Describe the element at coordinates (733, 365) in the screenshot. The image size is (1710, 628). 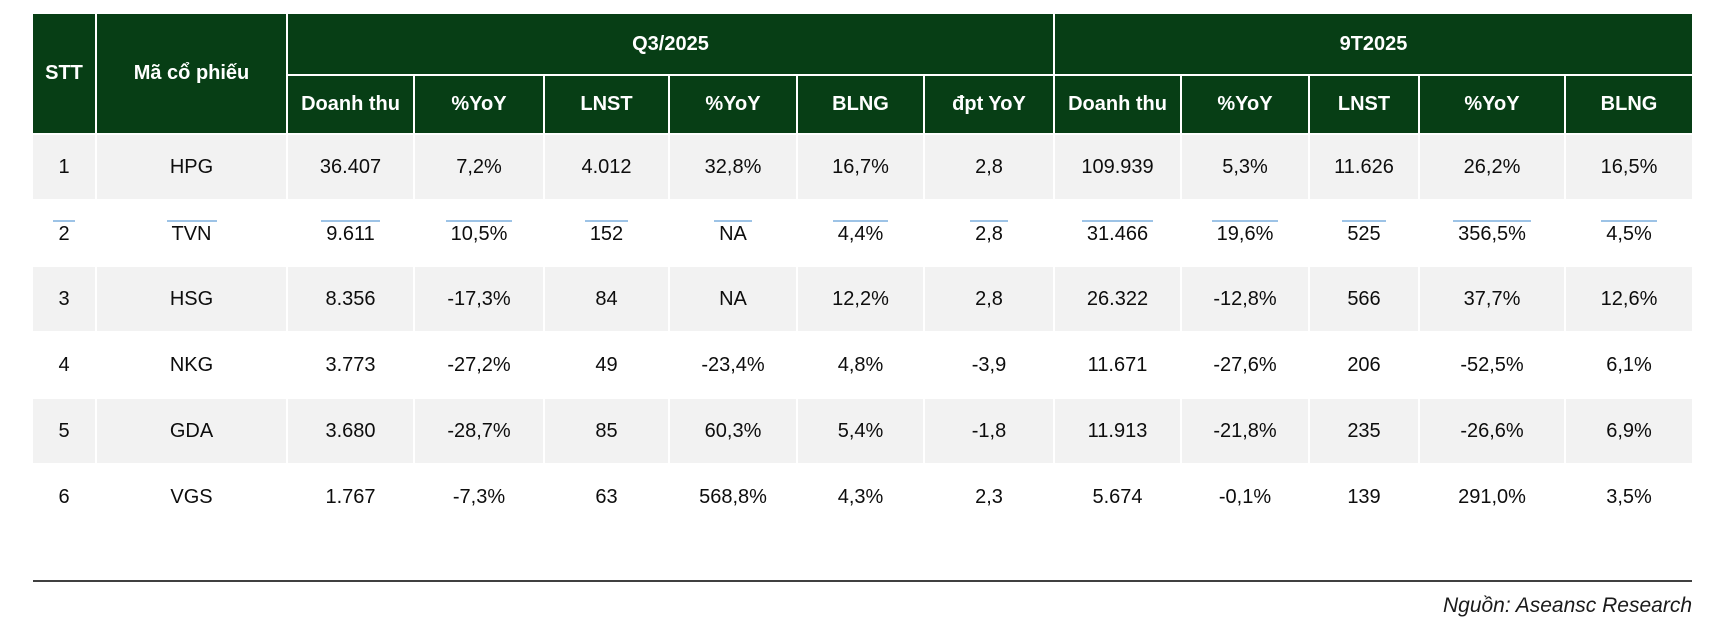
I see `table-cell: -23,4%` at that location.